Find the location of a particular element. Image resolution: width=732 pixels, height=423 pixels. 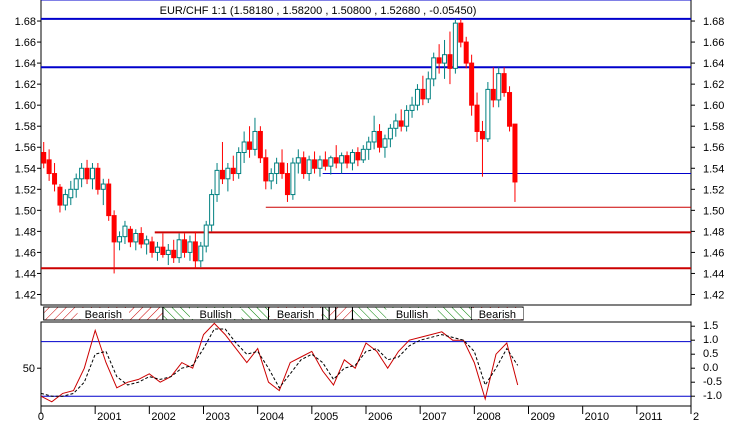

sentiment-bands: Bearish Bullish Bearish Bullish Bearish is located at coordinates (283, 313).